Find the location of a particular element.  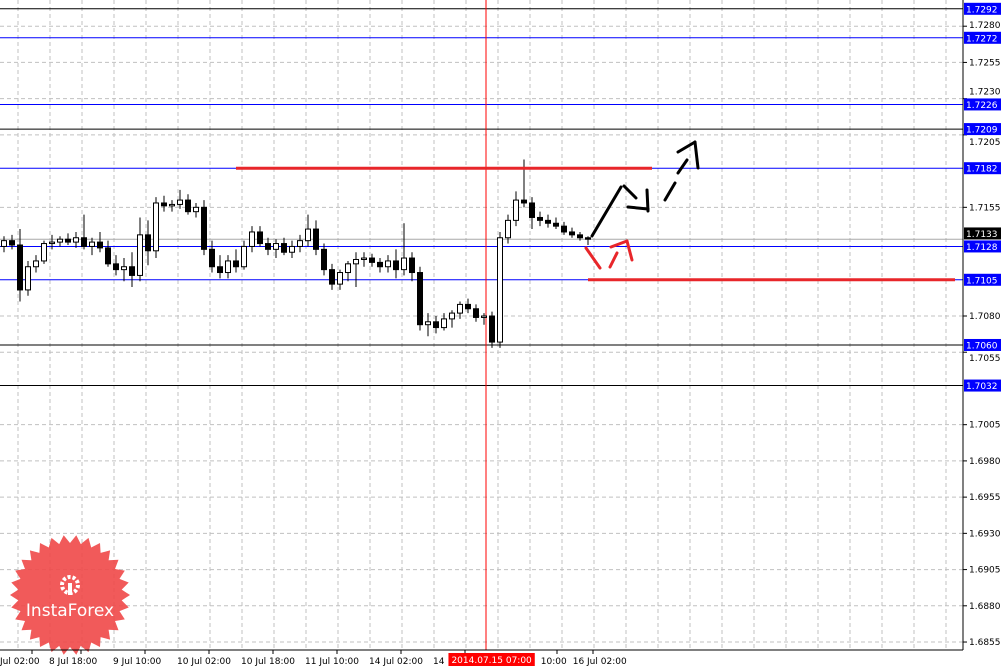

y-tick-label: 1.7280 is located at coordinates (985, 26).